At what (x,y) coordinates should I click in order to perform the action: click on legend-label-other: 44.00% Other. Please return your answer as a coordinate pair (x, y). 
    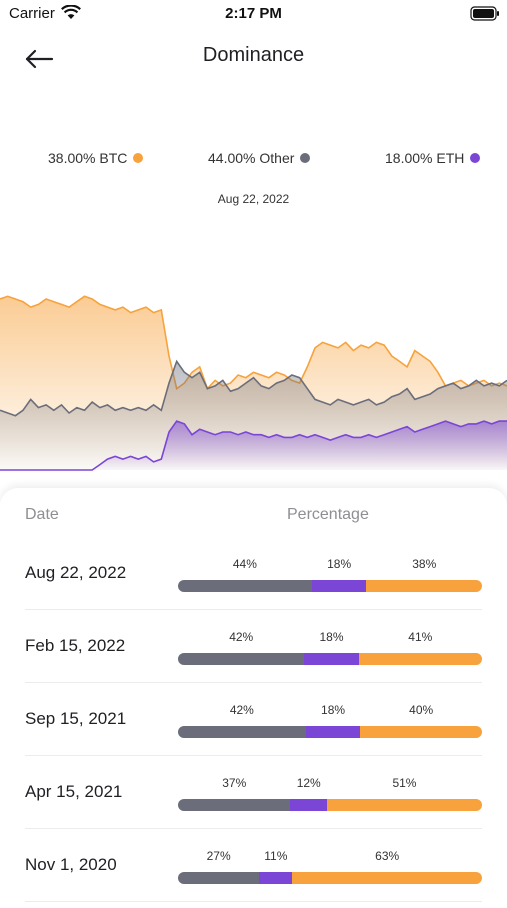
    Looking at the image, I should click on (251, 158).